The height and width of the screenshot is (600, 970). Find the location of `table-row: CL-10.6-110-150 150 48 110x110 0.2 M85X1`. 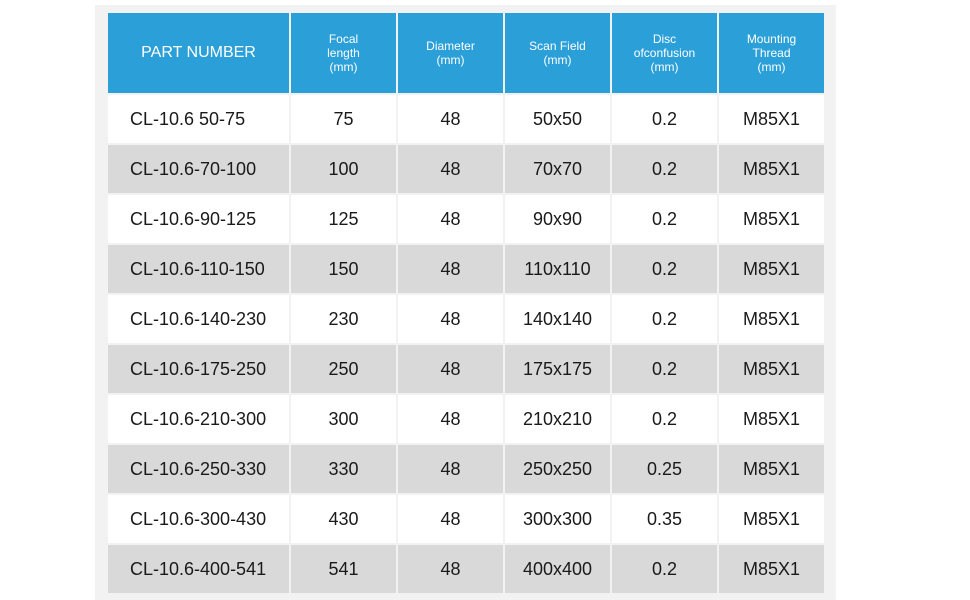

table-row: CL-10.6-110-150 150 48 110x110 0.2 M85X1 is located at coordinates (466, 269).